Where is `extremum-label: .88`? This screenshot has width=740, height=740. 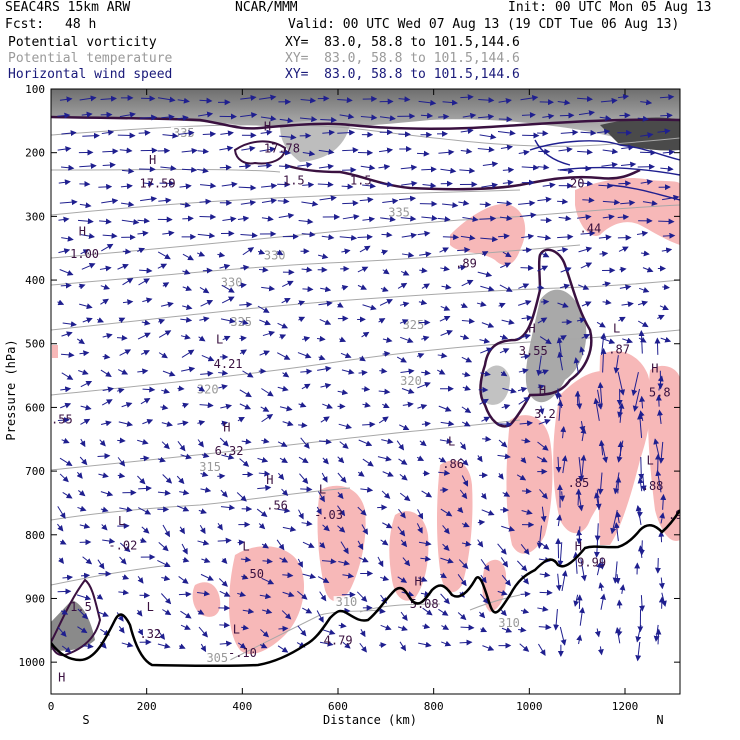 extremum-label: .88 is located at coordinates (653, 486).